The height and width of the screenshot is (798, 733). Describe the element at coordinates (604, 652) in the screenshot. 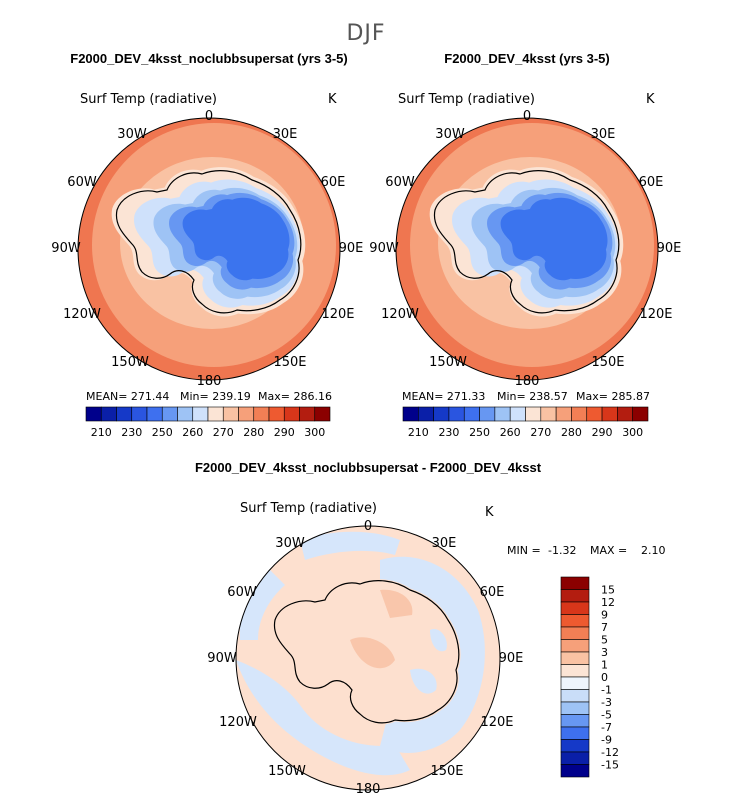

I see `colorbar-tick-label: 3` at that location.